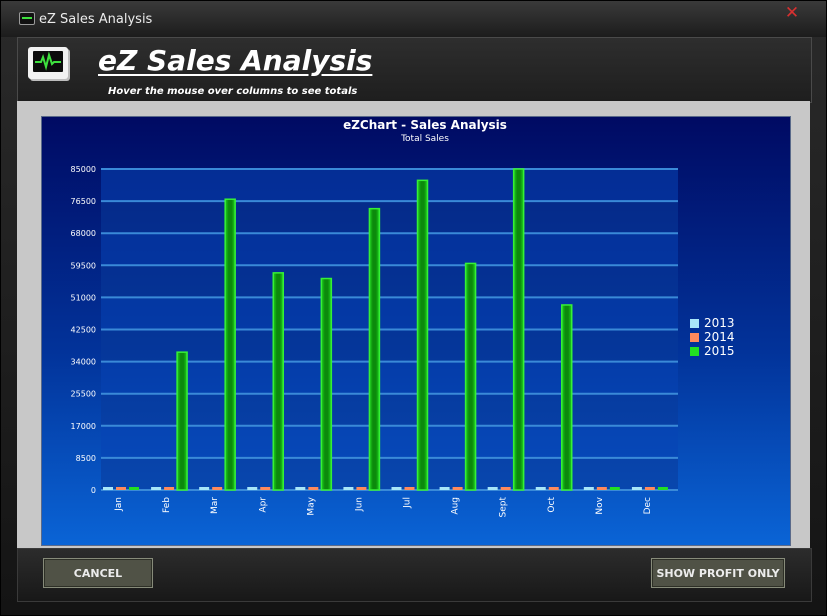 This screenshot has height=616, width=827. Describe the element at coordinates (108, 488) in the screenshot. I see `bar-2013-jan` at that location.